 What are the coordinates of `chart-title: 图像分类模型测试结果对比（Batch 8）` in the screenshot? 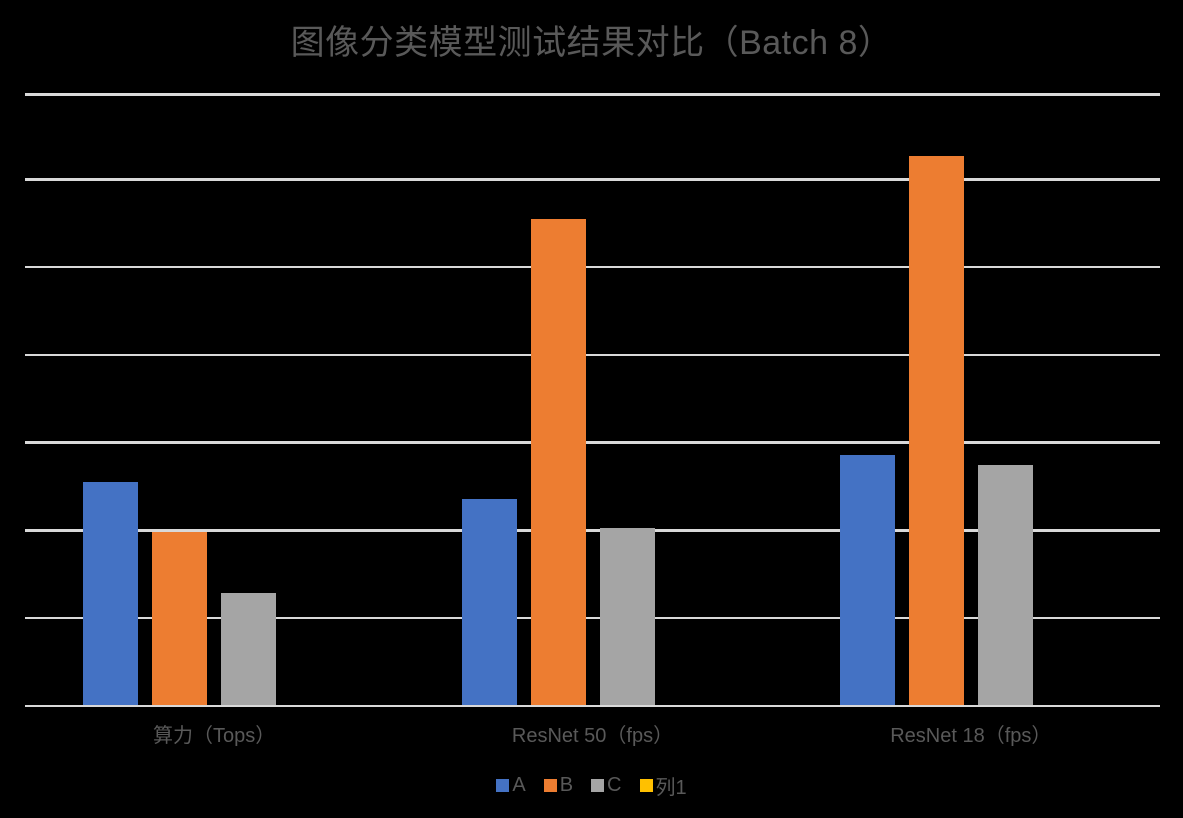 It's located at (591, 43).